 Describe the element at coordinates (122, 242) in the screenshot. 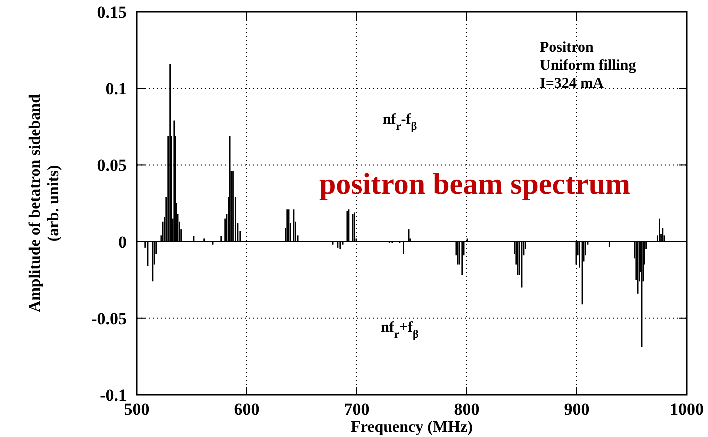

I see `y-tick-label: 0` at that location.